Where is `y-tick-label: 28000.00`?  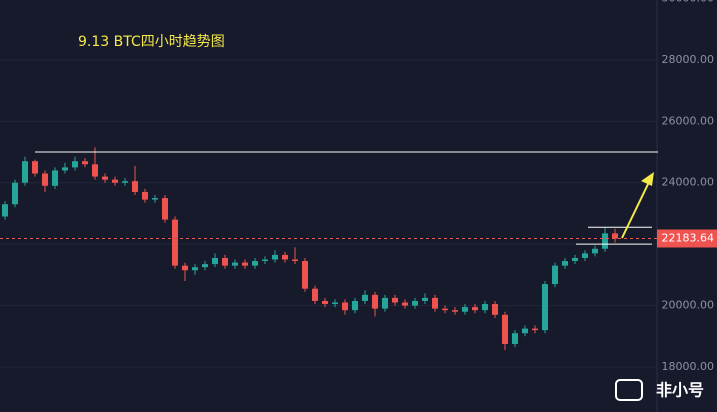
y-tick-label: 28000.00 is located at coordinates (688, 59).